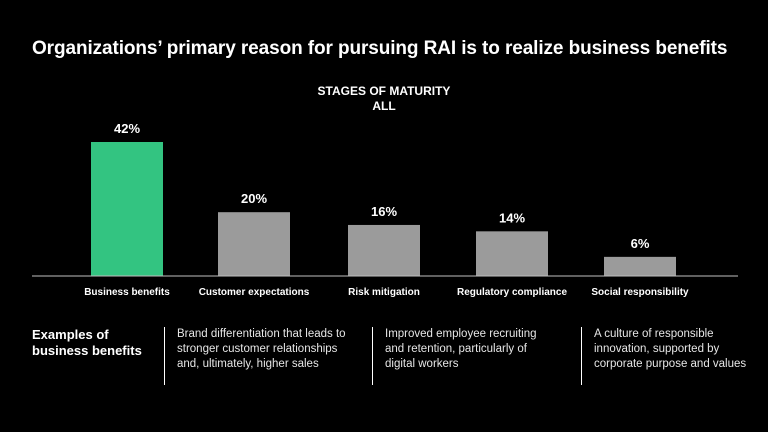 Image resolution: width=768 pixels, height=432 pixels. I want to click on data-label: 14%, so click(512, 217).